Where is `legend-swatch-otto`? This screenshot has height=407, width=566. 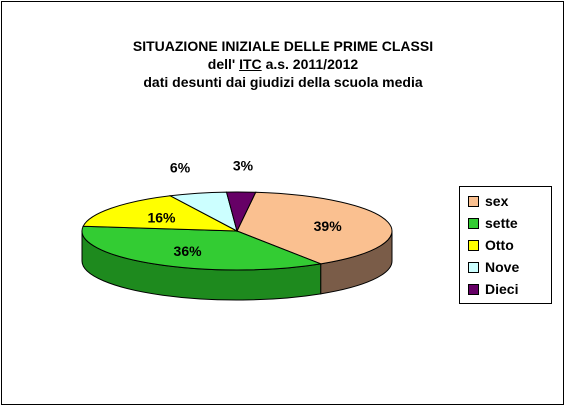 legend-swatch-otto is located at coordinates (473, 245).